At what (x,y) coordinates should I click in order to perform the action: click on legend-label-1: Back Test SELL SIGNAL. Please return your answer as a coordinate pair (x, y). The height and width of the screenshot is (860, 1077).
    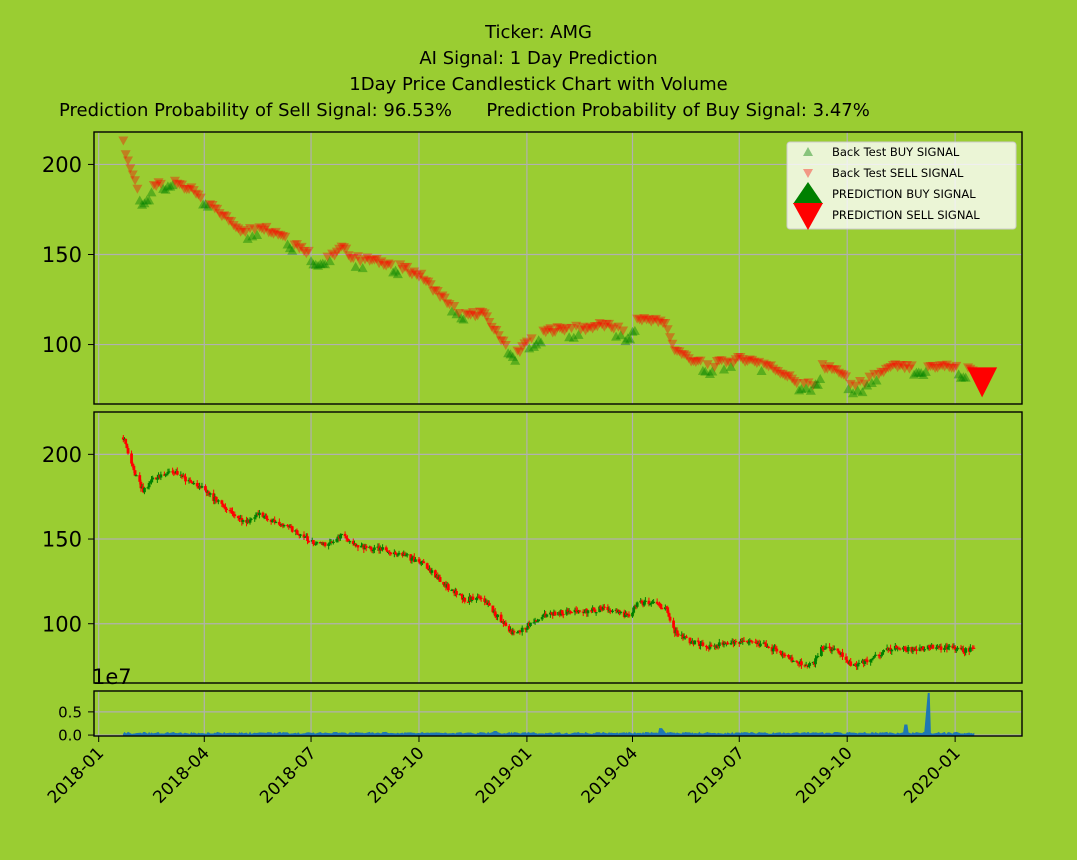
    Looking at the image, I should click on (898, 173).